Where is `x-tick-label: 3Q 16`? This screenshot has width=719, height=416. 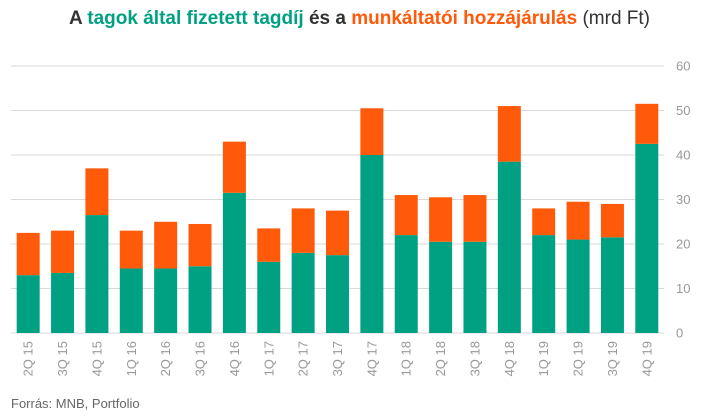 x-tick-label: 3Q 16 is located at coordinates (200, 358).